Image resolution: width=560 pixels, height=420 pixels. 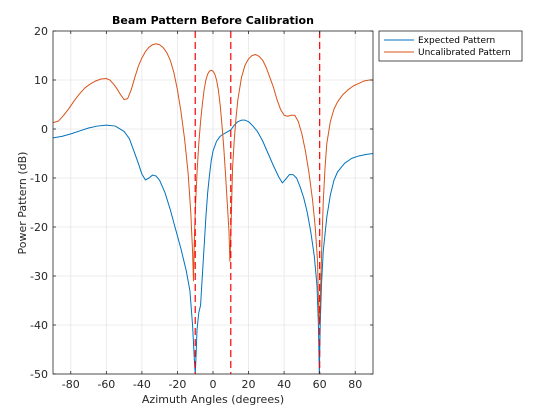 I want to click on y-tick-label: 20, so click(x=41, y=31).